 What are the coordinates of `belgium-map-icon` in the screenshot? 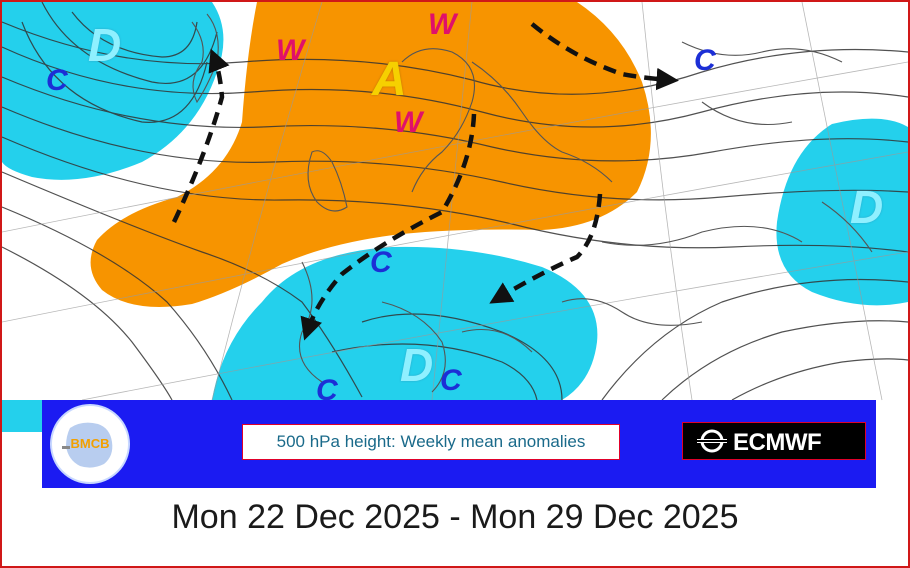 It's located at (87, 445).